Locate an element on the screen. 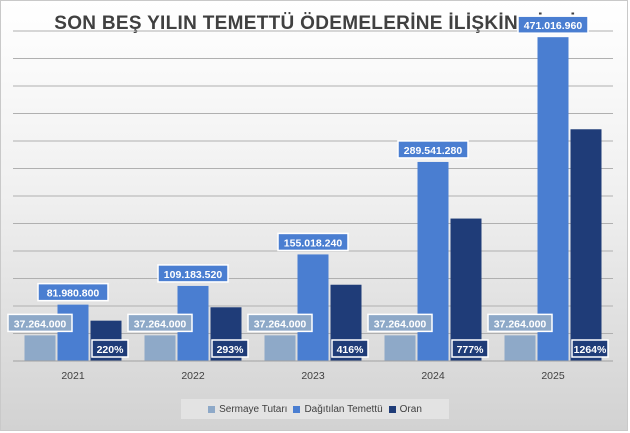 Image resolution: width=630 pixels, height=433 pixels. data-label-temettu-text: 289.541.280 is located at coordinates (433, 151).